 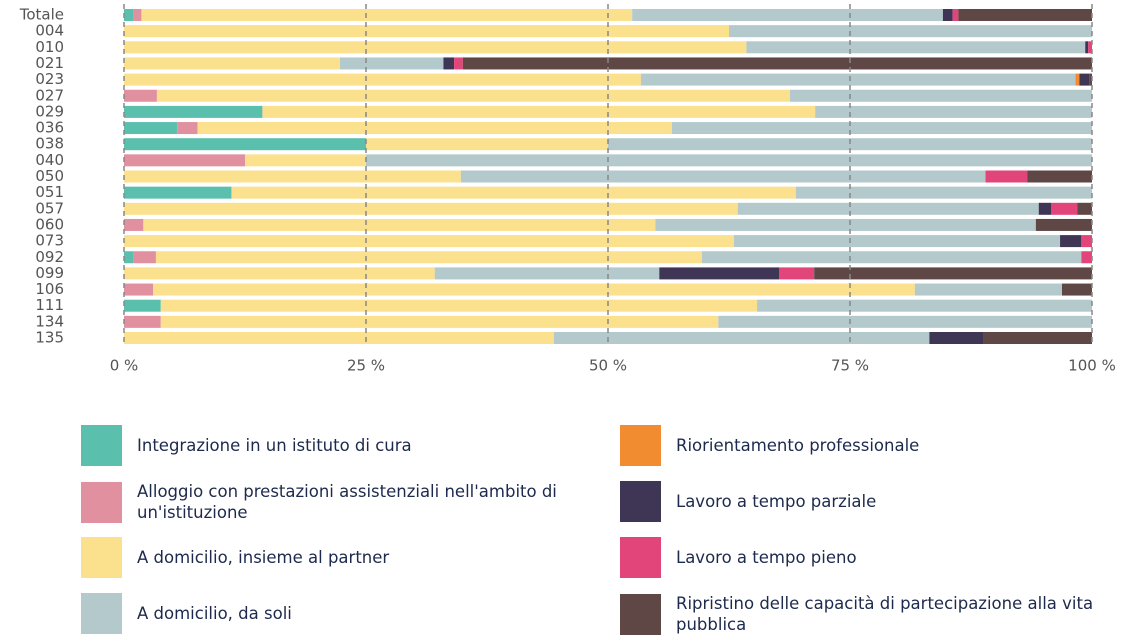 I want to click on legend-label: Integrazione in un istituto di cura, so click(x=274, y=445).